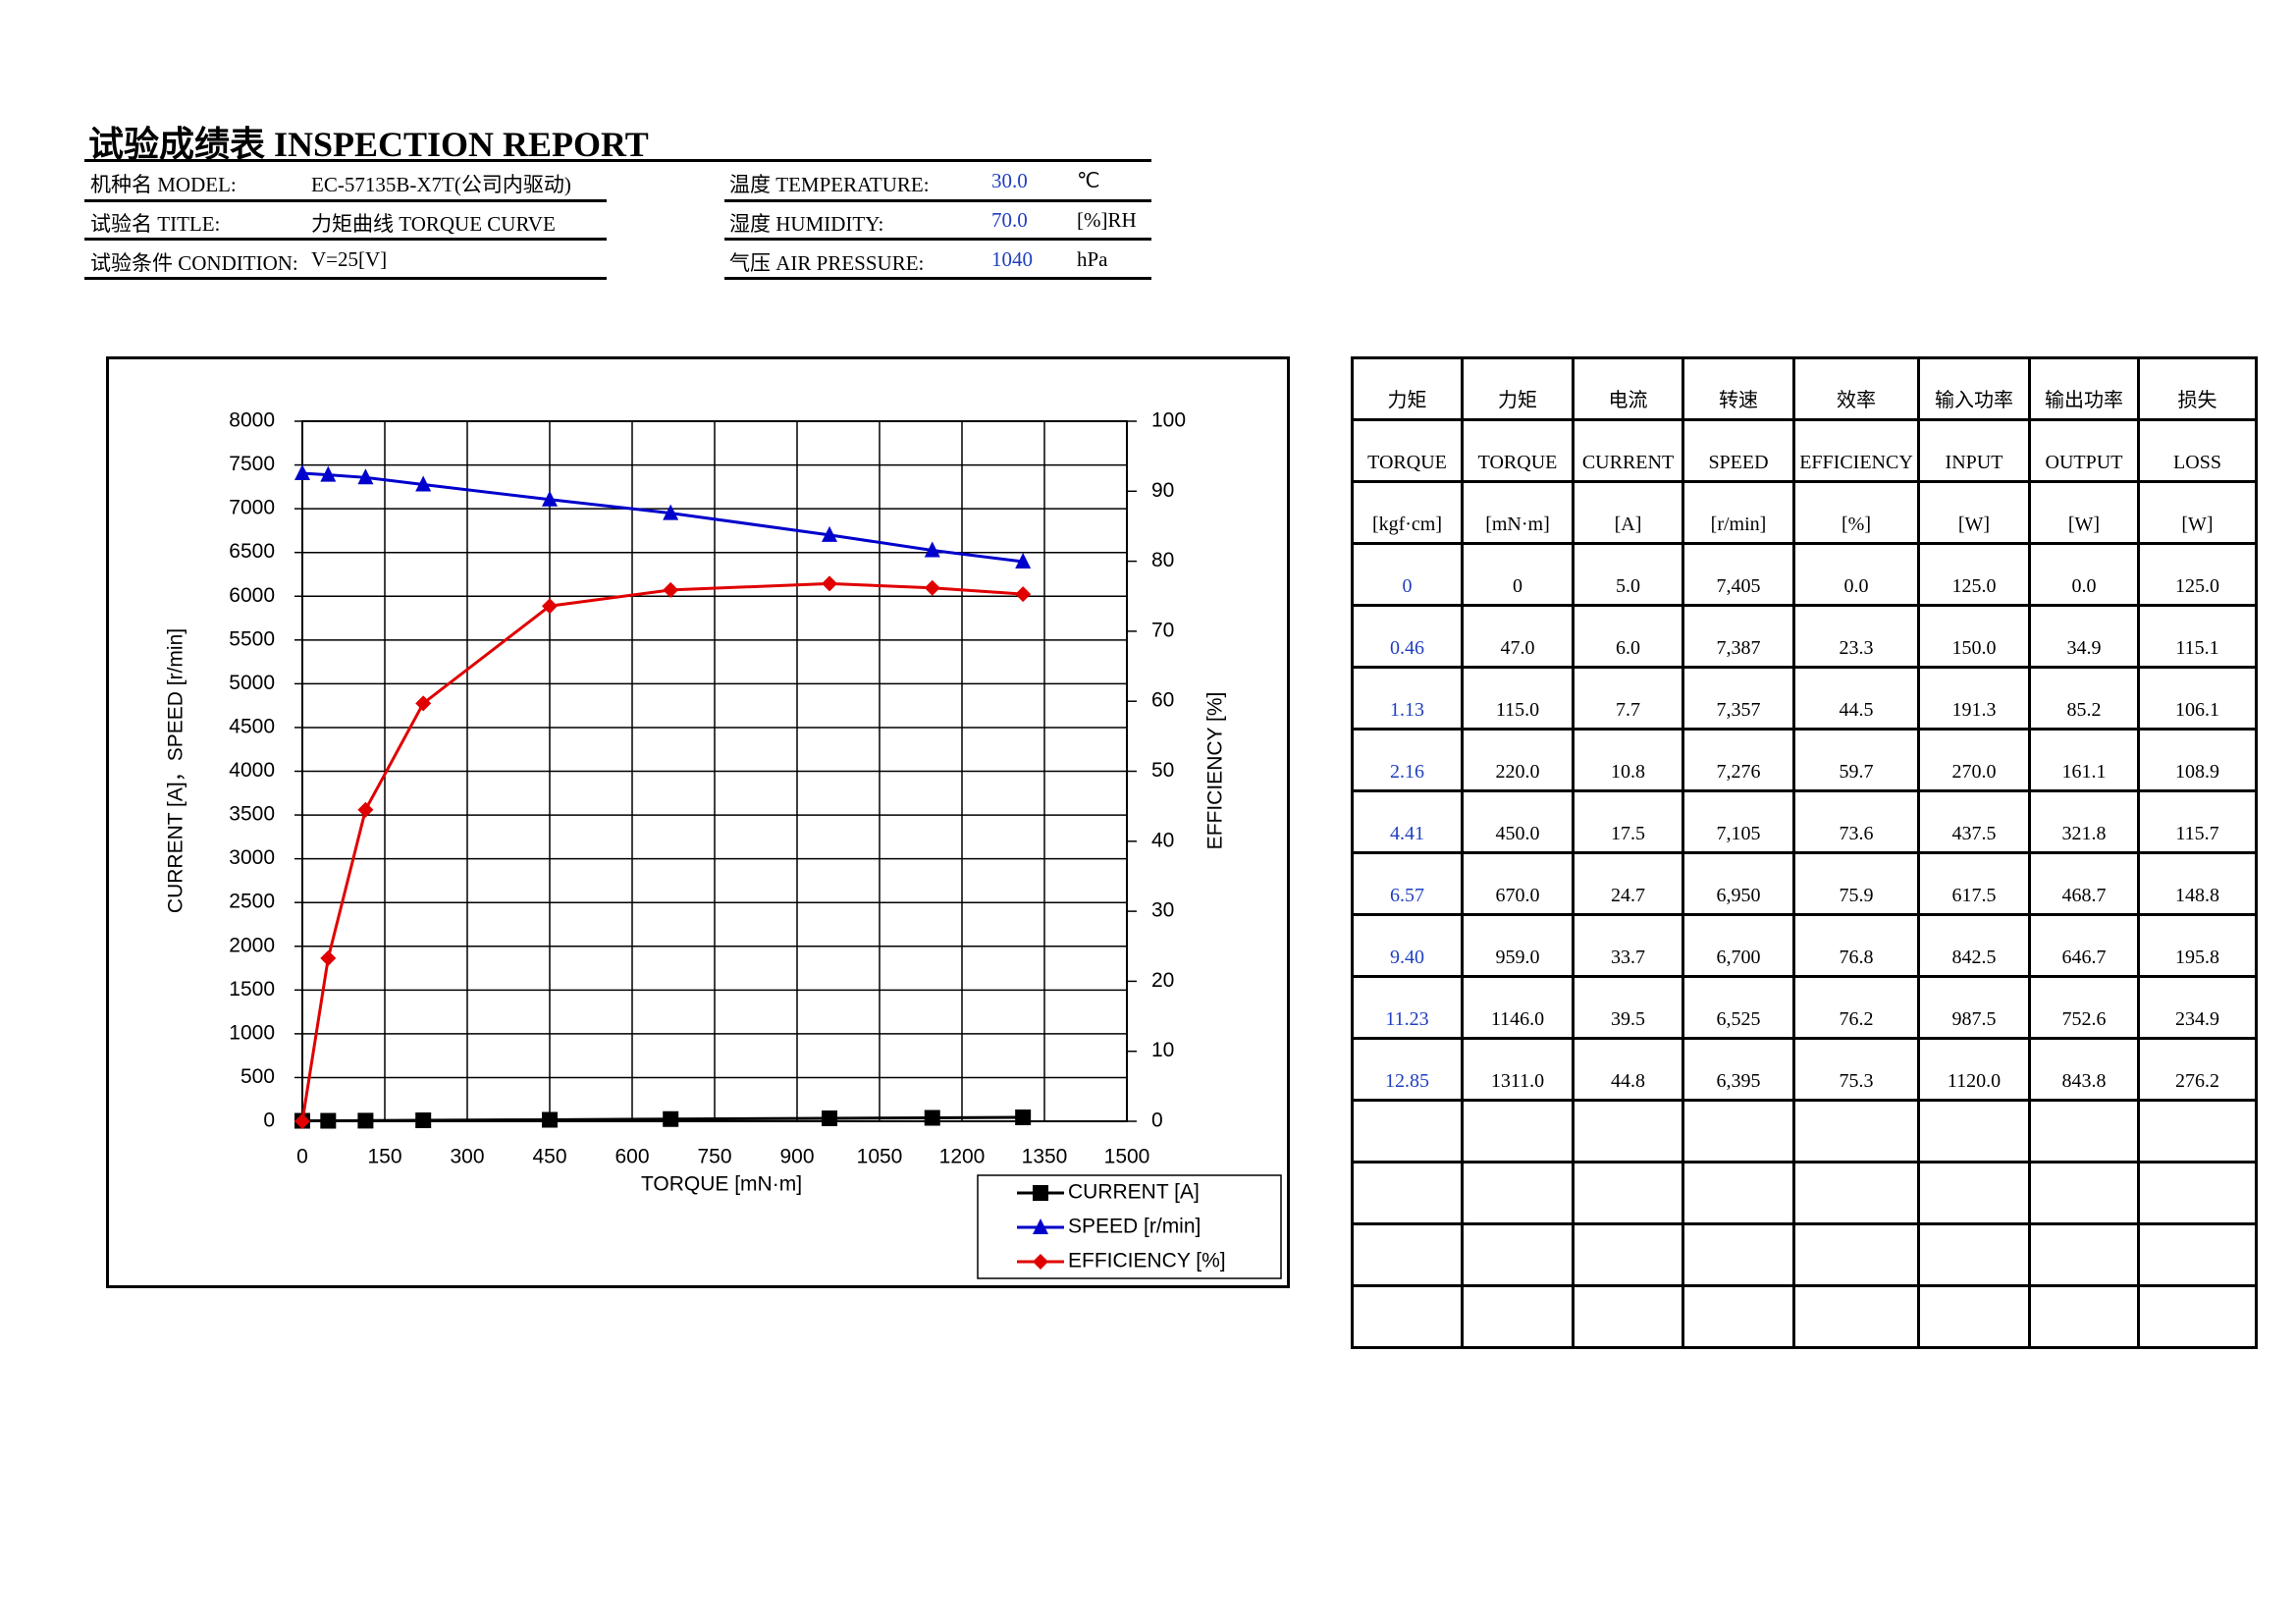 The height and width of the screenshot is (1624, 2296). What do you see at coordinates (1856, 636) in the screenshot?
I see `table-cell: 23.3` at bounding box center [1856, 636].